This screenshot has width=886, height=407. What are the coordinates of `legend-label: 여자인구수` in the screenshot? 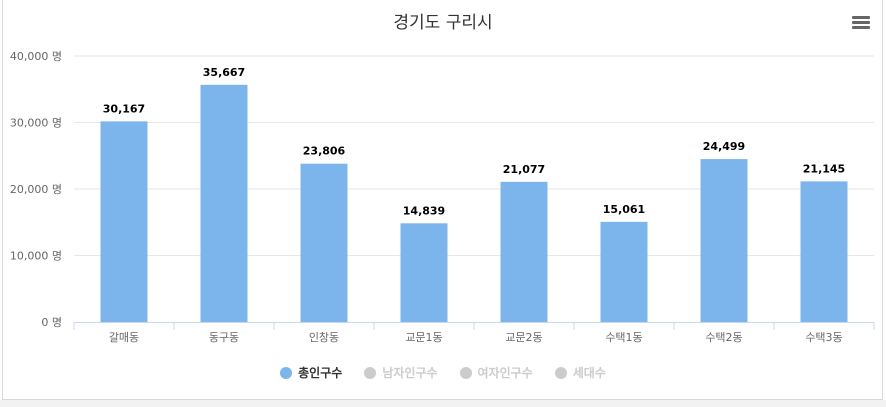 It's located at (505, 373).